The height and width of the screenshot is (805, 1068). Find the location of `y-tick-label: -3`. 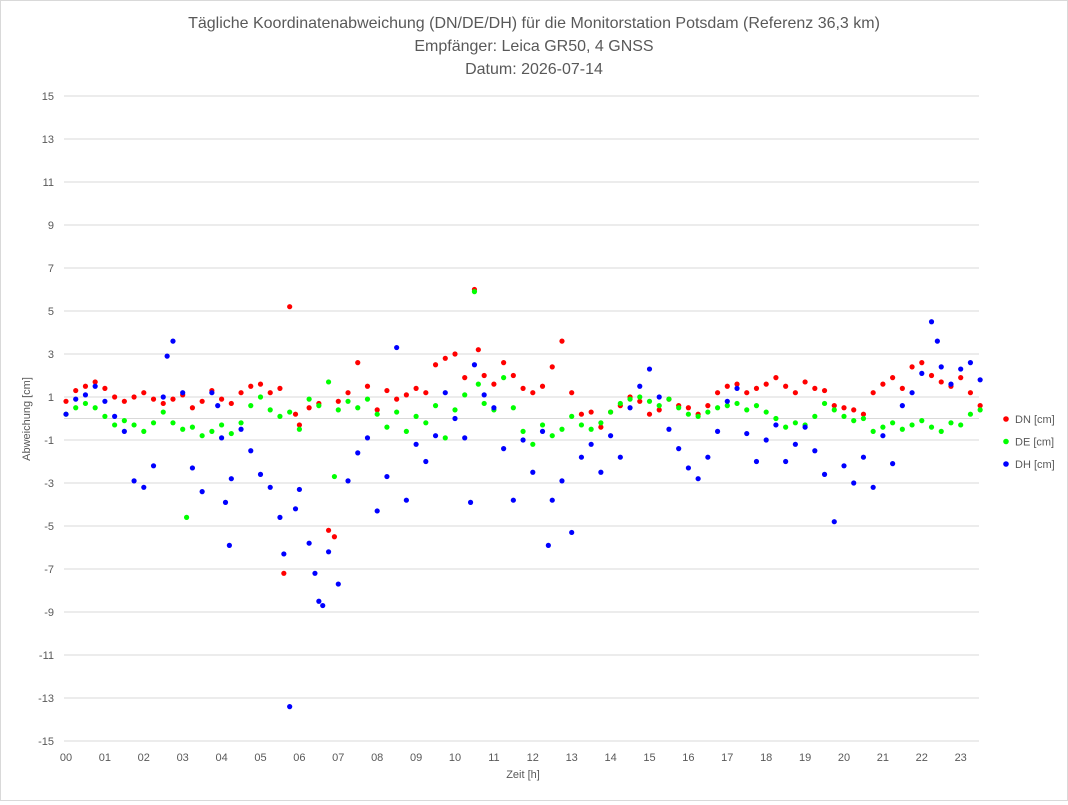

y-tick-label: -3 is located at coordinates (49, 484).